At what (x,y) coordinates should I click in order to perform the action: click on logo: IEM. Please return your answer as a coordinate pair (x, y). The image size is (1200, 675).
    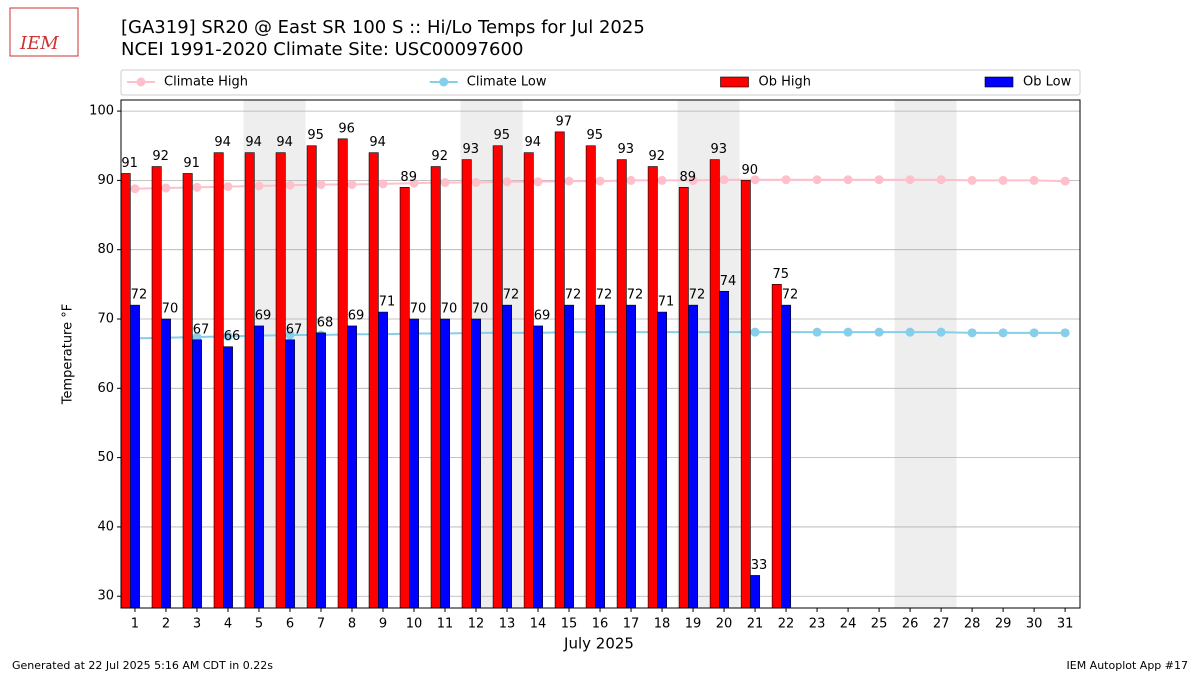
    Looking at the image, I should click on (39, 43).